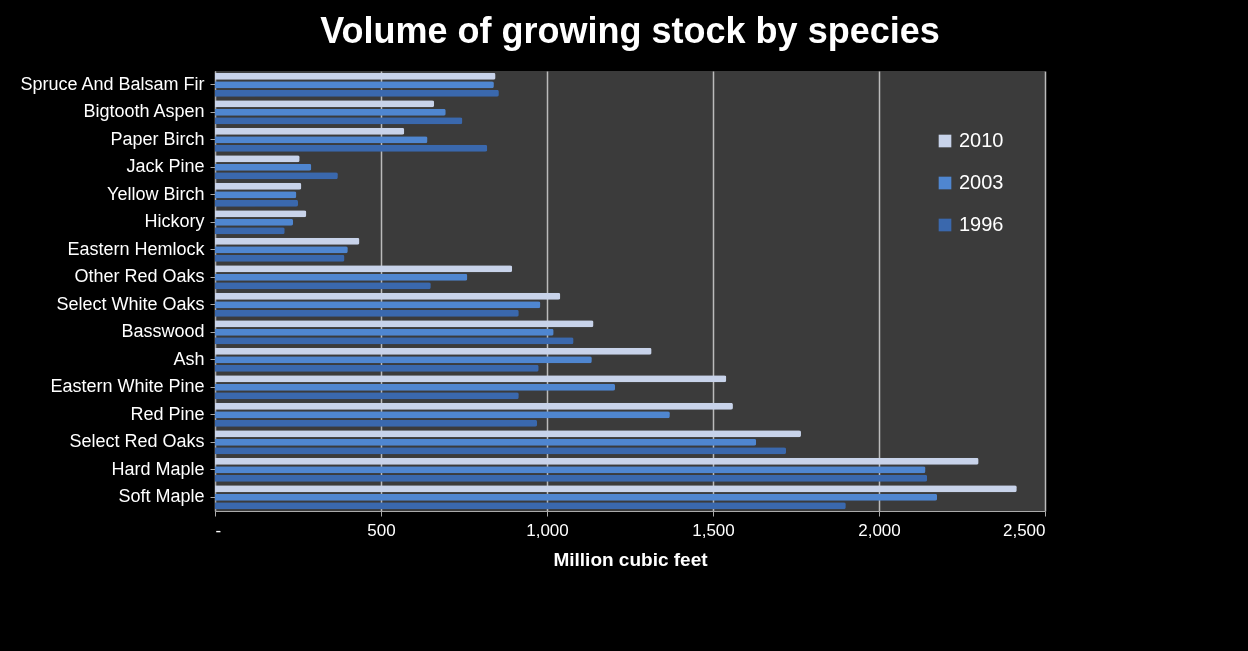  I want to click on y-tick-label: Spruce And Balsam Fir, so click(112, 83).